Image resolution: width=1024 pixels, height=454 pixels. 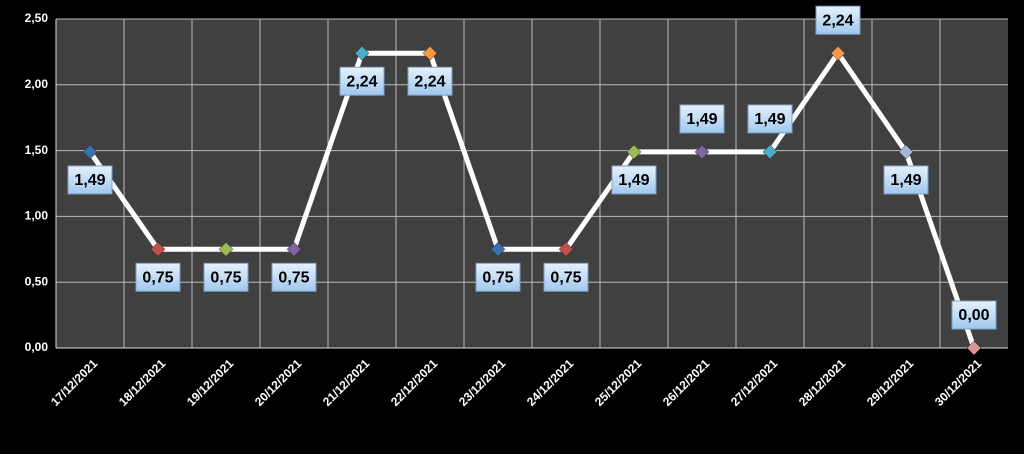 What do you see at coordinates (550, 382) in the screenshot?
I see `x-tick-label: 24/12/2021` at bounding box center [550, 382].